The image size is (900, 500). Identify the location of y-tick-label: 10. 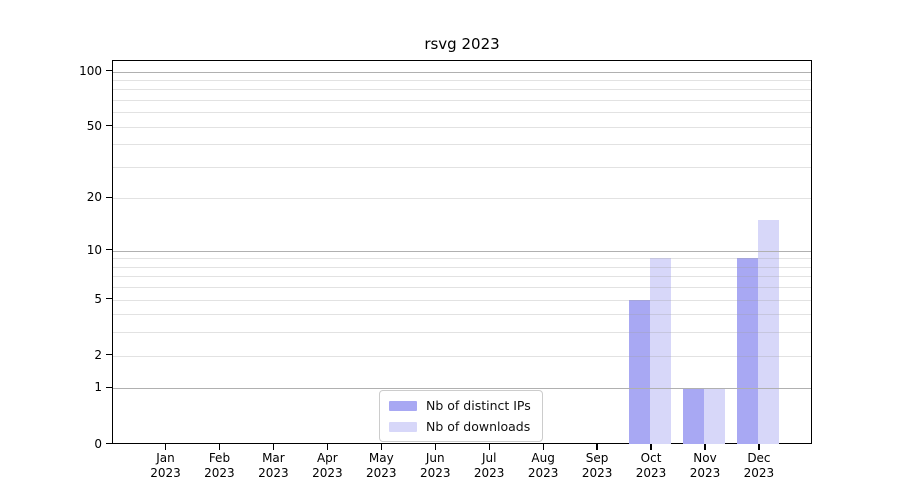
(94, 249).